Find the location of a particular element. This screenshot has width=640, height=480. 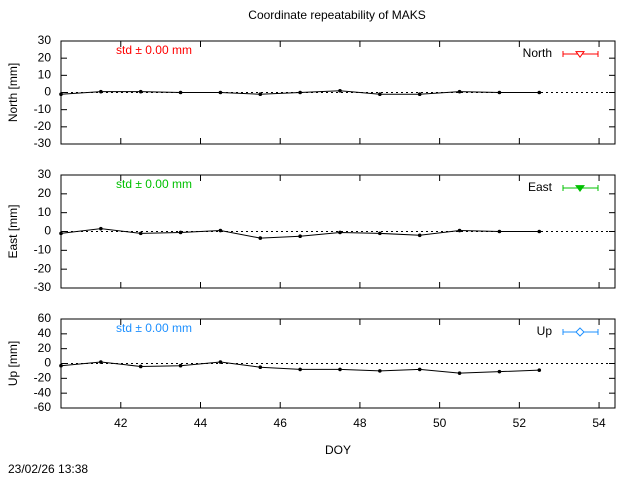

y-axis-label: Up [mm] is located at coordinates (13, 363).